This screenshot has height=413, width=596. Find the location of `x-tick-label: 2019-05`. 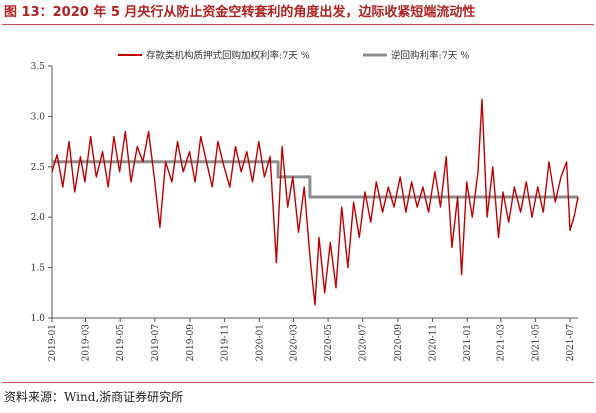

x-tick-label: 2019-05 is located at coordinates (121, 343).